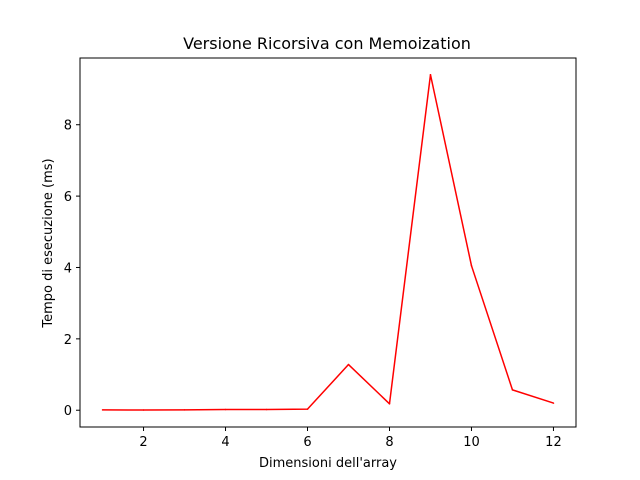 This screenshot has width=640, height=480. What do you see at coordinates (68, 268) in the screenshot?
I see `y-tick-label: 4` at bounding box center [68, 268].